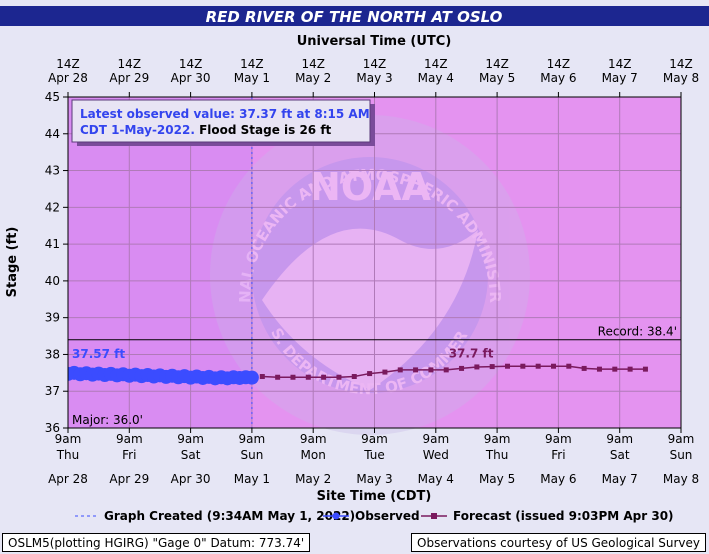  I want to click on top-tick-date: May 3, so click(374, 78).